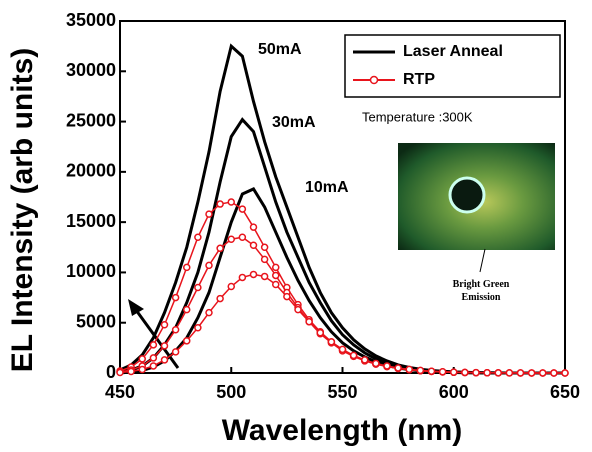 Image resolution: width=592 pixels, height=452 pixels. I want to click on legend-label: RTP, so click(419, 79).